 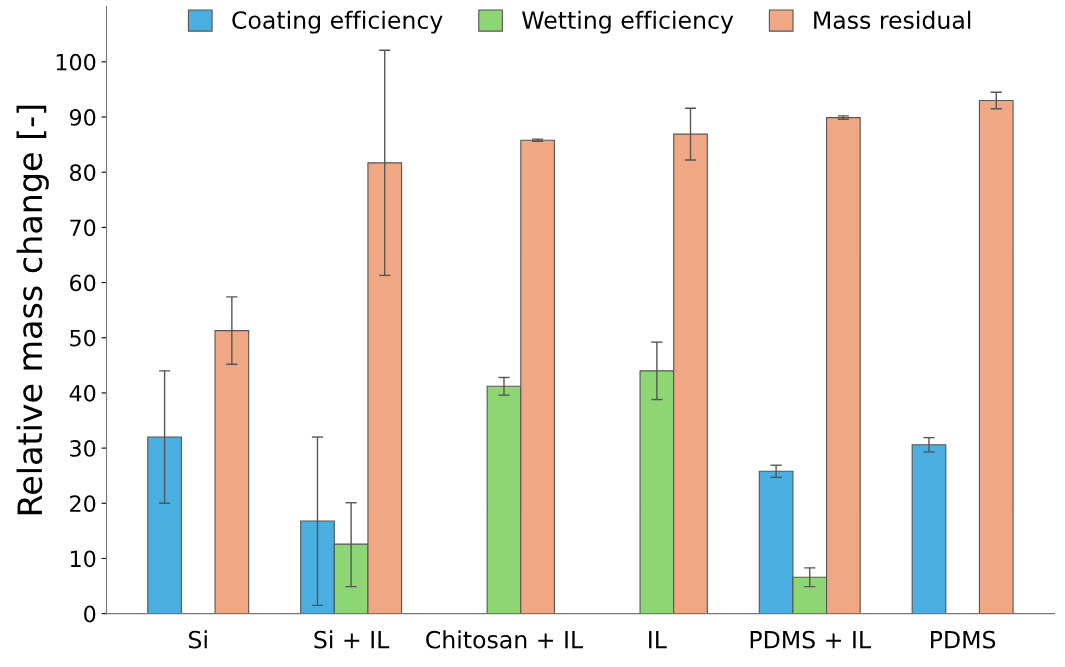 What do you see at coordinates (810, 639) in the screenshot?
I see `x-tick-label: PDMS + IL` at bounding box center [810, 639].